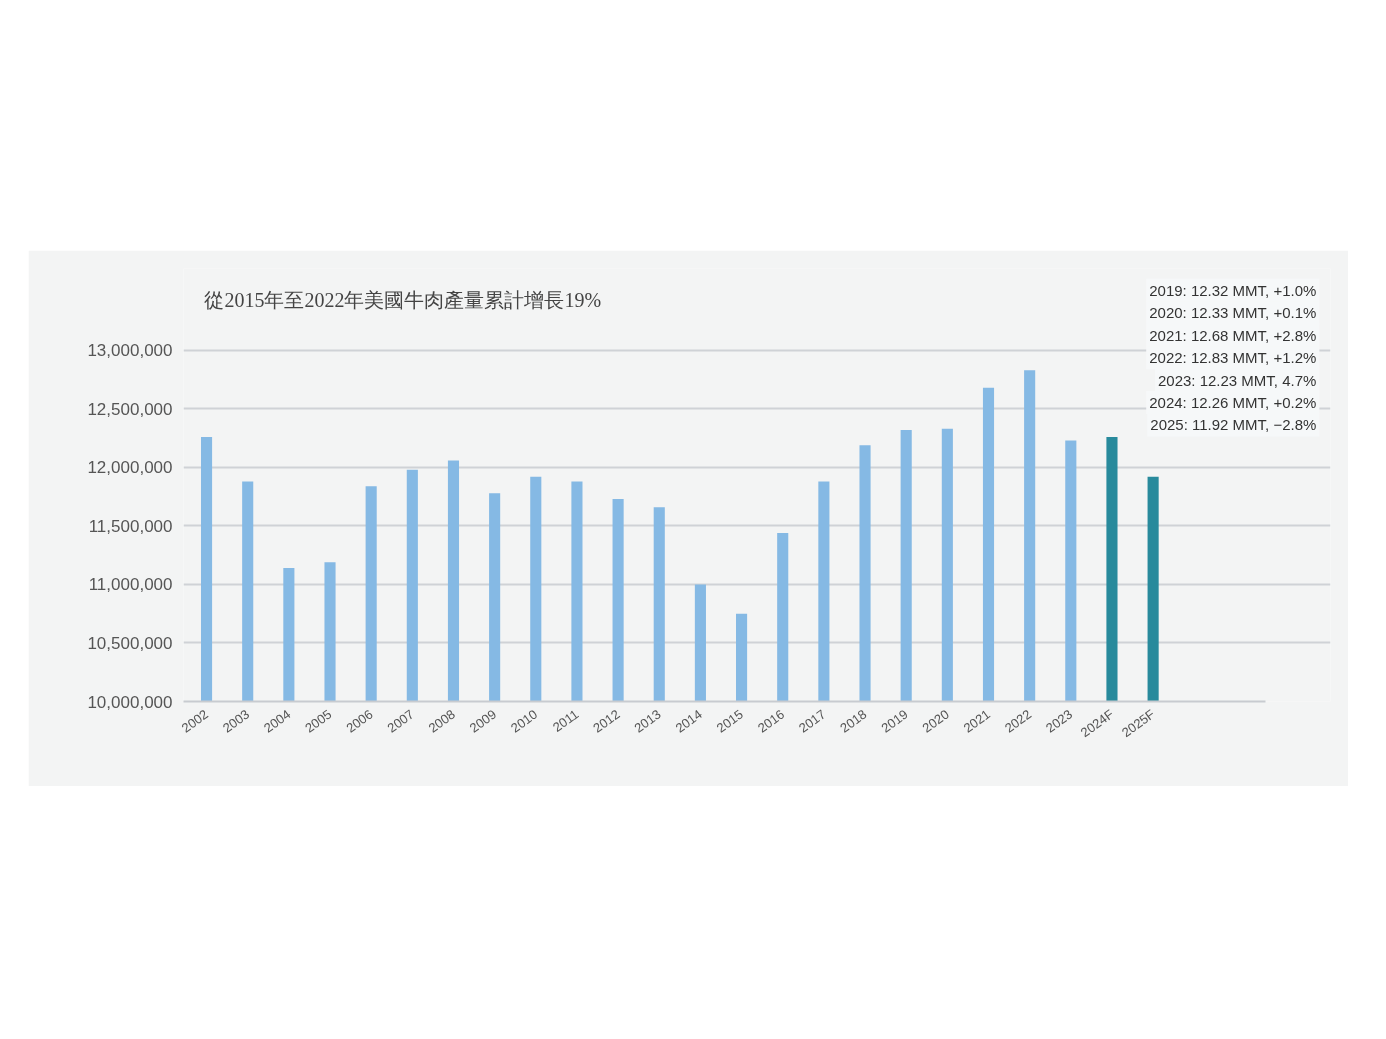 The width and height of the screenshot is (1386, 1039). Describe the element at coordinates (565, 720) in the screenshot. I see `x-tick-label: 2011` at that location.